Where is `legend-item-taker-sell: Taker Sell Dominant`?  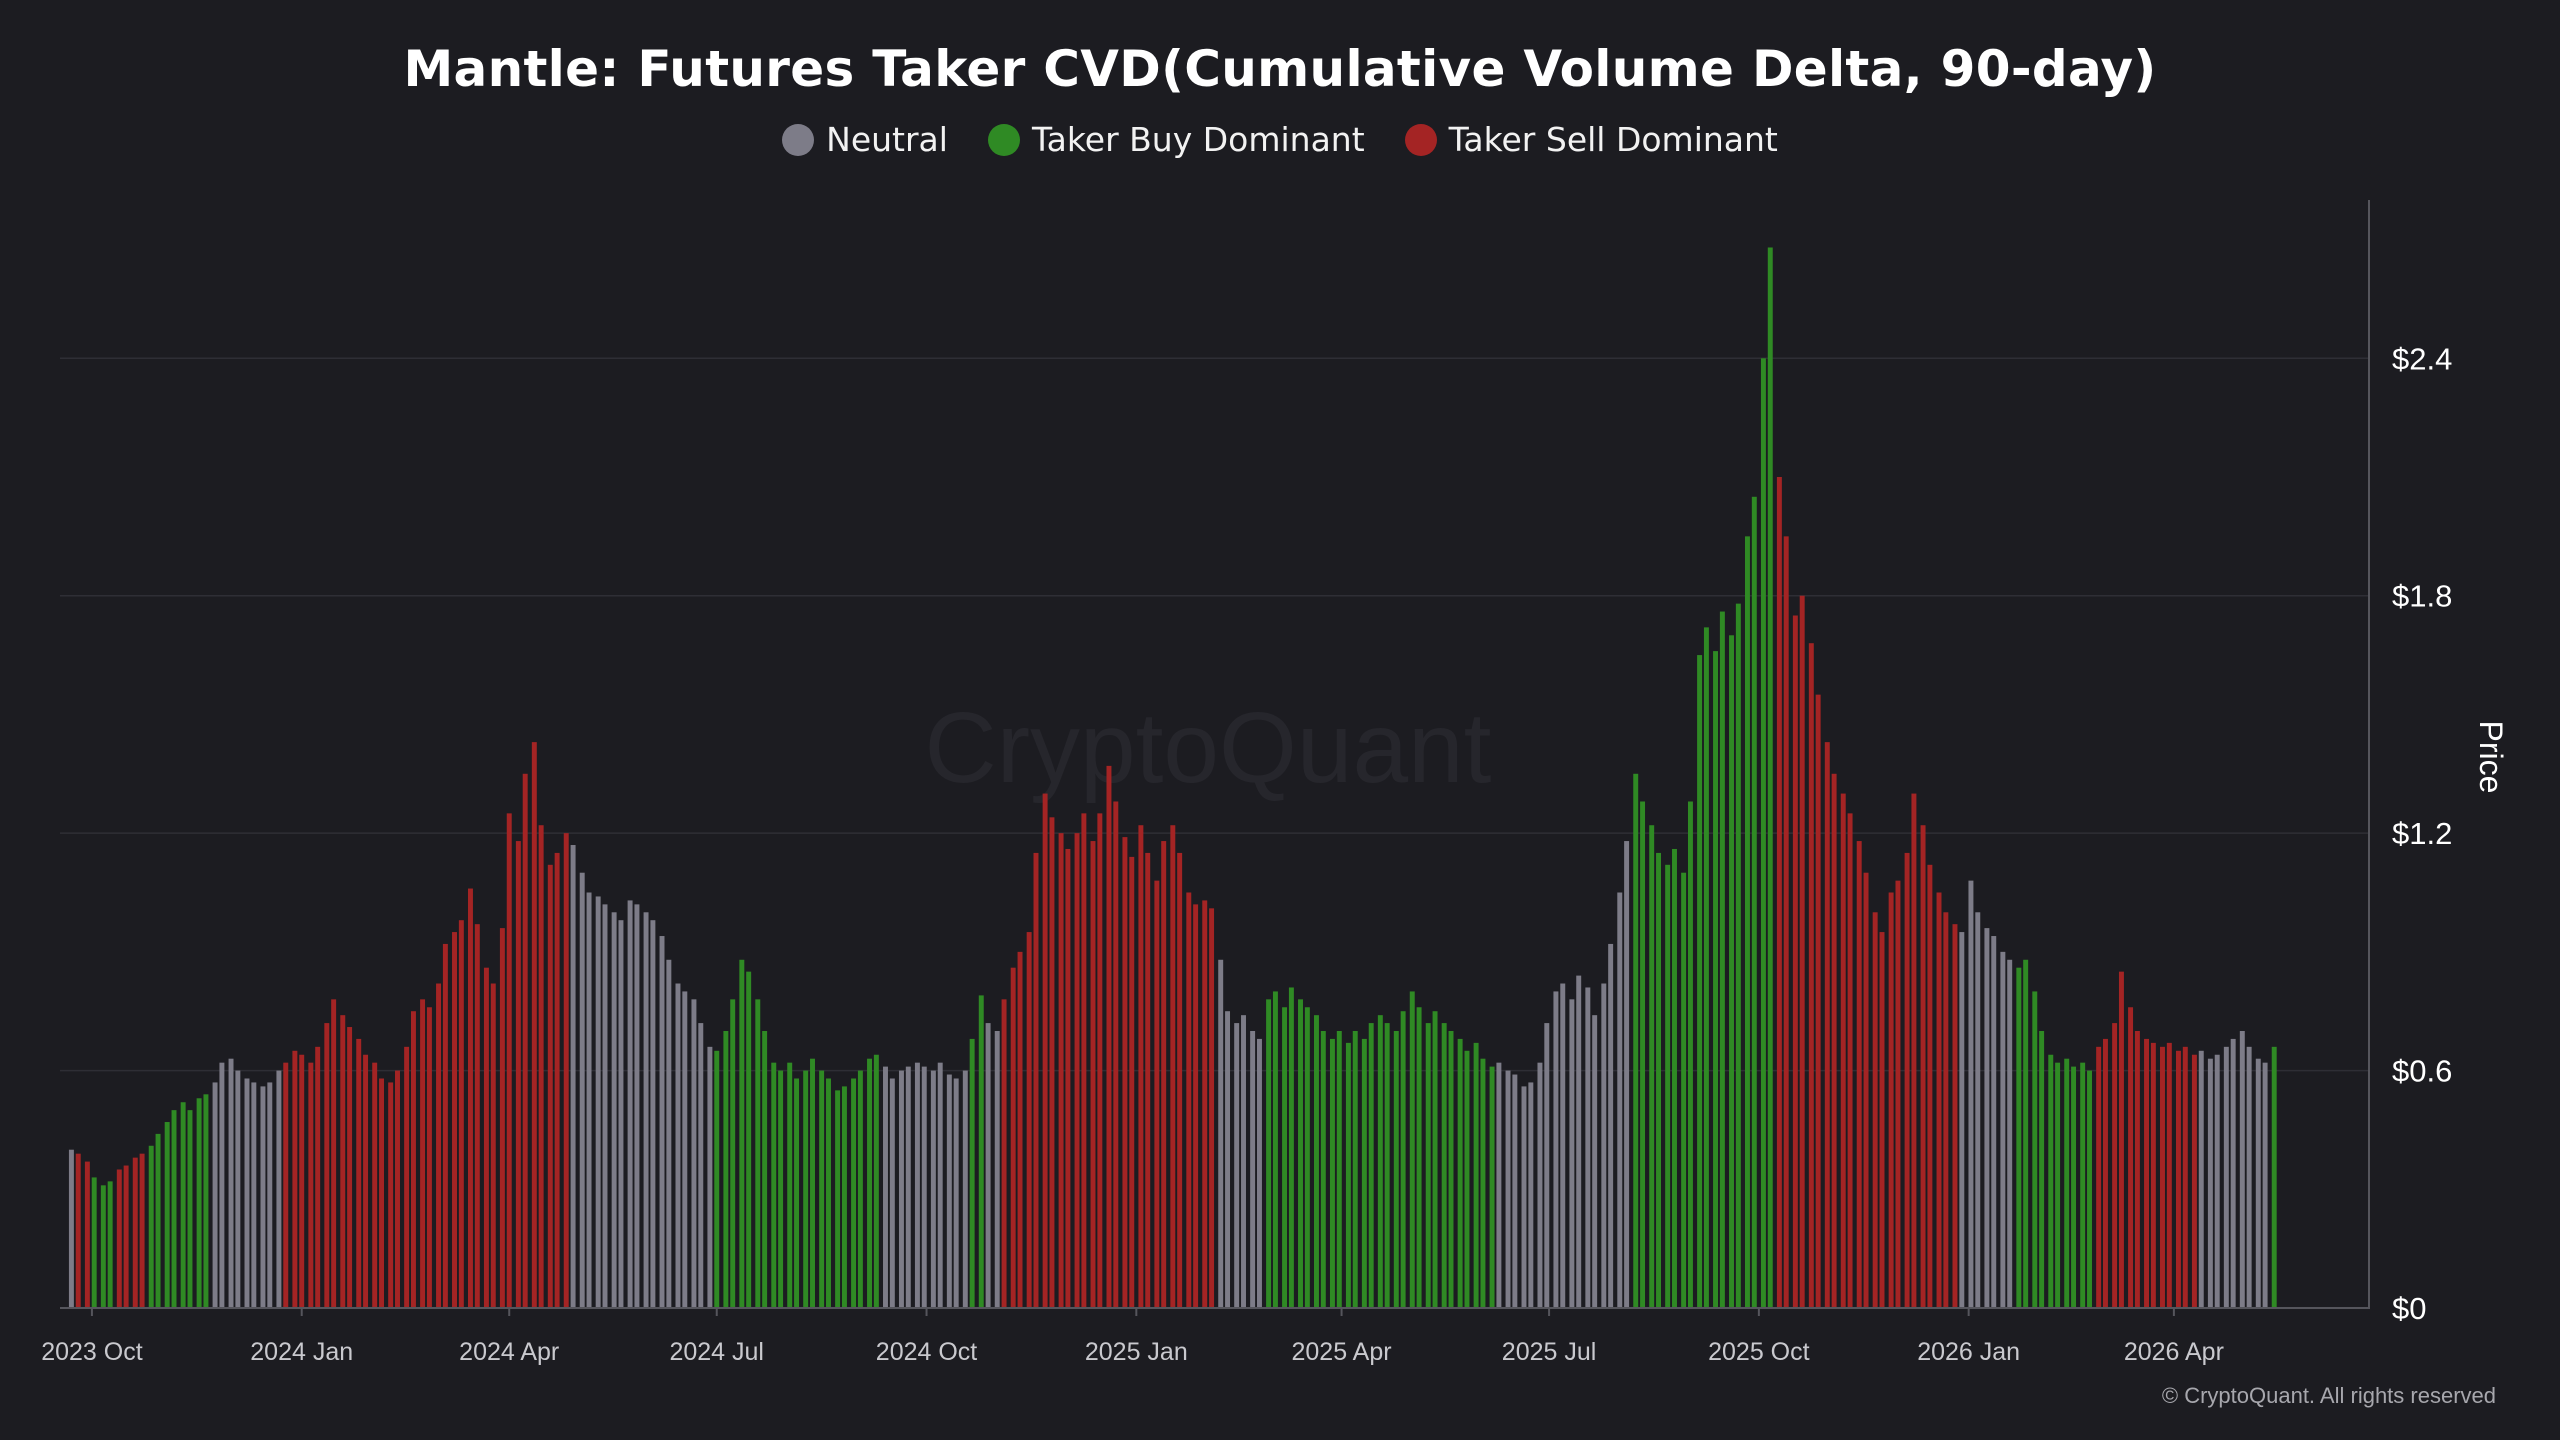
legend-item-taker-sell: Taker Sell Dominant is located at coordinates (1591, 139).